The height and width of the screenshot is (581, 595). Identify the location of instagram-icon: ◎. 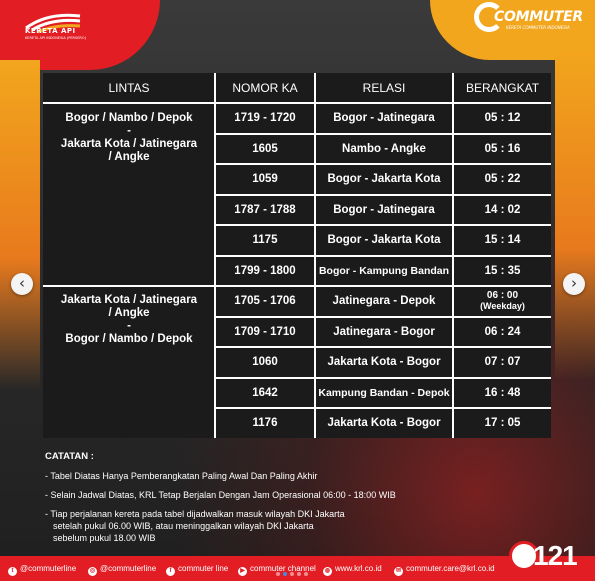
(92, 571).